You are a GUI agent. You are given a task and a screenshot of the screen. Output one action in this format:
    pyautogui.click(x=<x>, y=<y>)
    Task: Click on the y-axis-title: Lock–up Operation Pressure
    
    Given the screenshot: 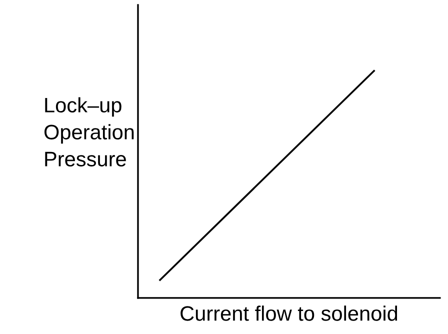 What is the action you would take?
    pyautogui.click(x=89, y=131)
    